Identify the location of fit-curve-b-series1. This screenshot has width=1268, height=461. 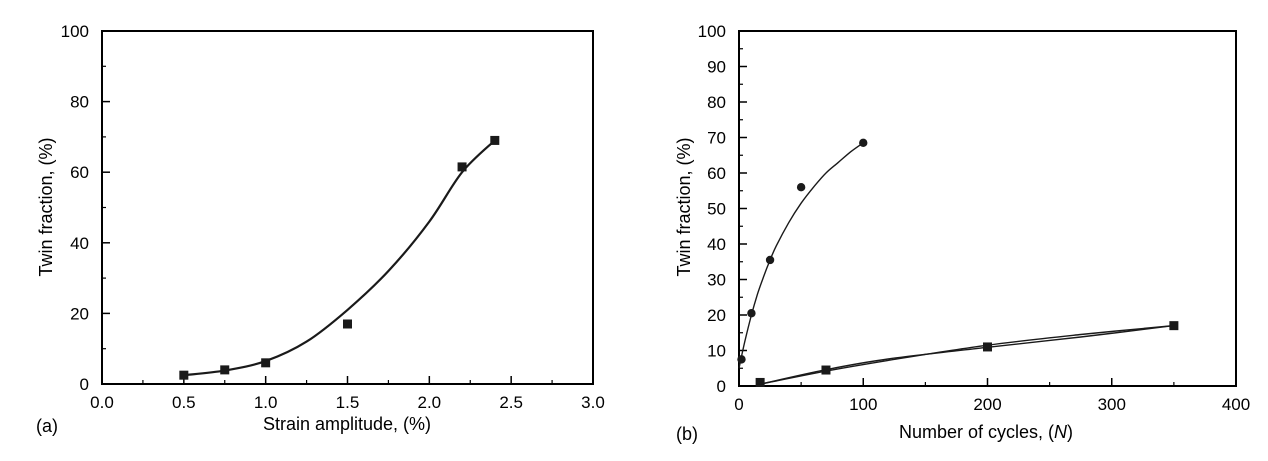
(966, 354).